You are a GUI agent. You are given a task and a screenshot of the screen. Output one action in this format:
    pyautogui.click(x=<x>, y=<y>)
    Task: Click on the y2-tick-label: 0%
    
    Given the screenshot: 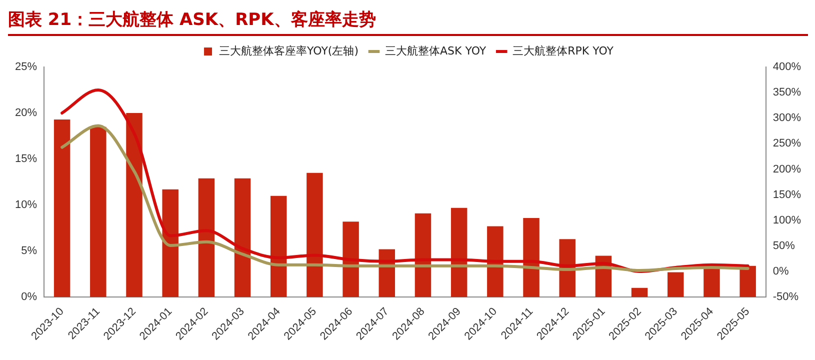 What is the action you would take?
    pyautogui.click(x=780, y=272)
    